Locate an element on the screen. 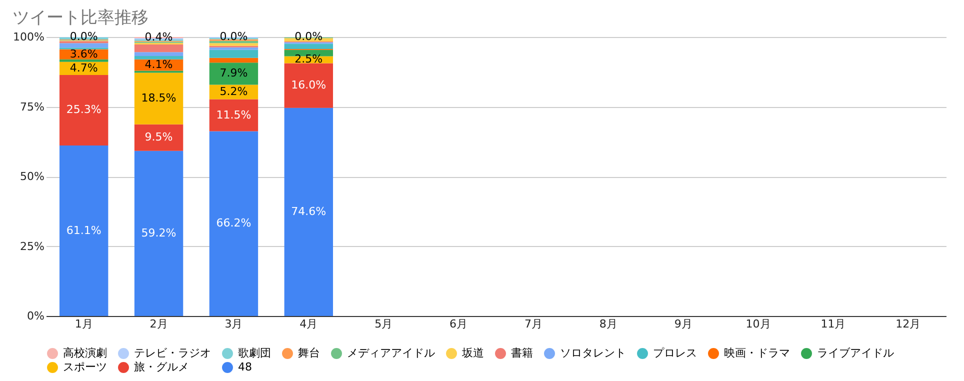  data-label: 74.6% is located at coordinates (308, 211).